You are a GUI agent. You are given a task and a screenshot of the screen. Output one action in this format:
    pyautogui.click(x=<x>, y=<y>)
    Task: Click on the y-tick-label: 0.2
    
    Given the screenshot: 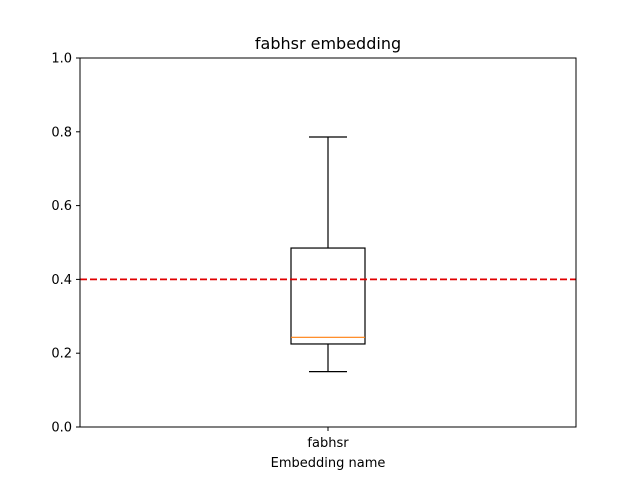 What is the action you would take?
    pyautogui.click(x=61, y=354)
    